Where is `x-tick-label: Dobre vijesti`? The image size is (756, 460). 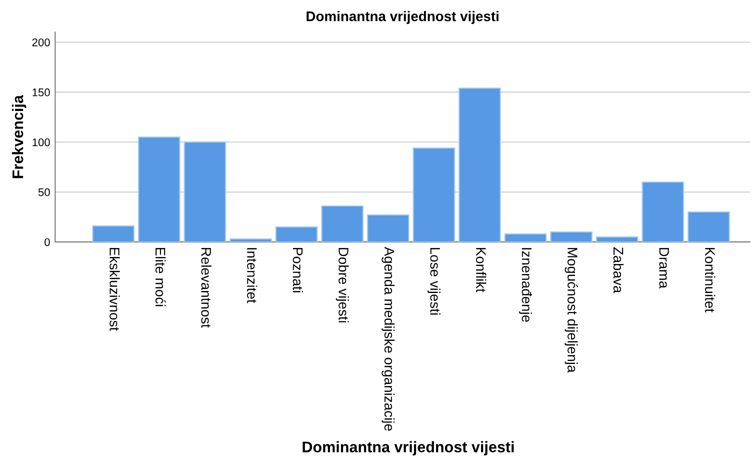 x-tick-label: Dobre vijesti is located at coordinates (342, 285).